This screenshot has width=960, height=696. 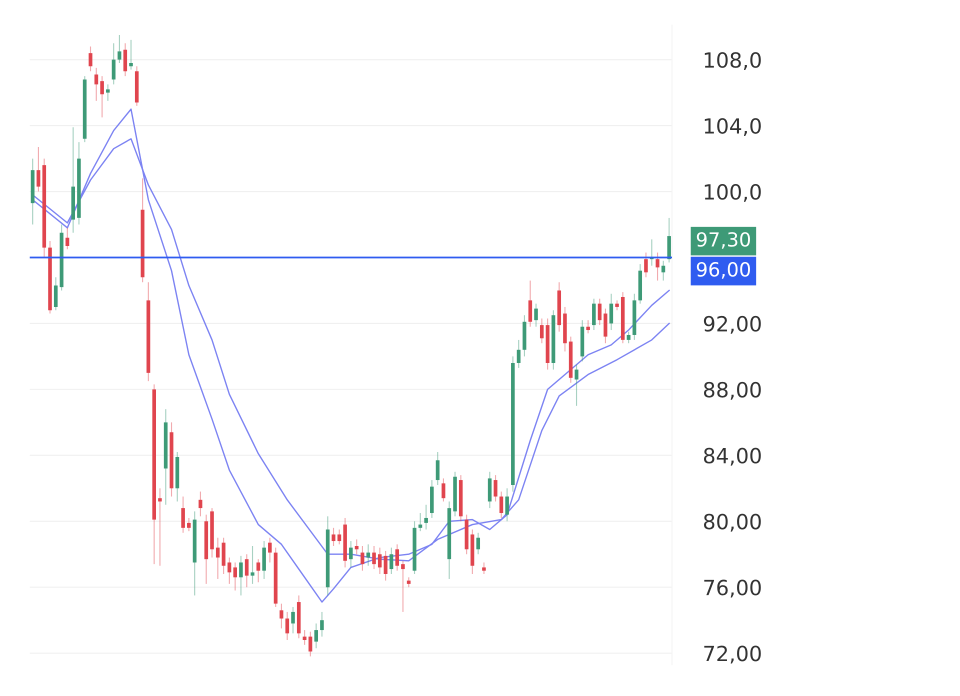 What do you see at coordinates (732, 193) in the screenshot?
I see `y-tick-label: 100,0` at bounding box center [732, 193].